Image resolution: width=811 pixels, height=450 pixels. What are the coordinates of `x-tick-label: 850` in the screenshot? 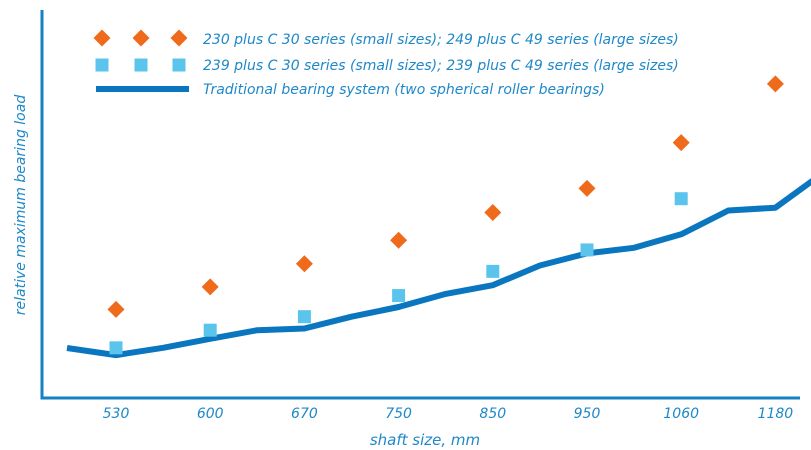 It's located at (492, 414).